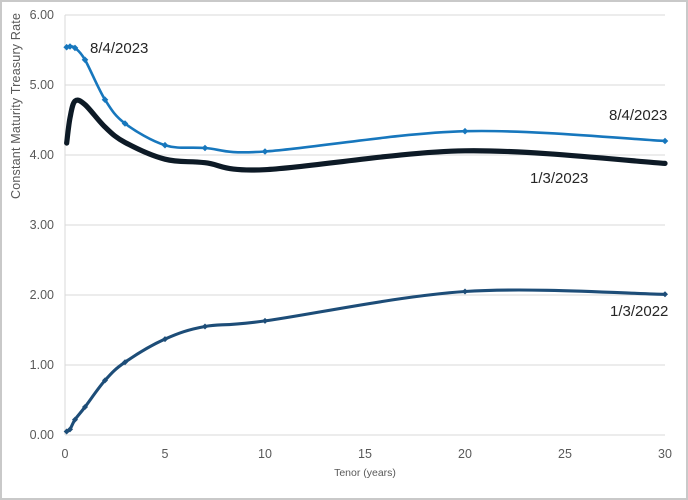 Image resolution: width=688 pixels, height=500 pixels. I want to click on y-tick-label: 1.00, so click(41, 365).